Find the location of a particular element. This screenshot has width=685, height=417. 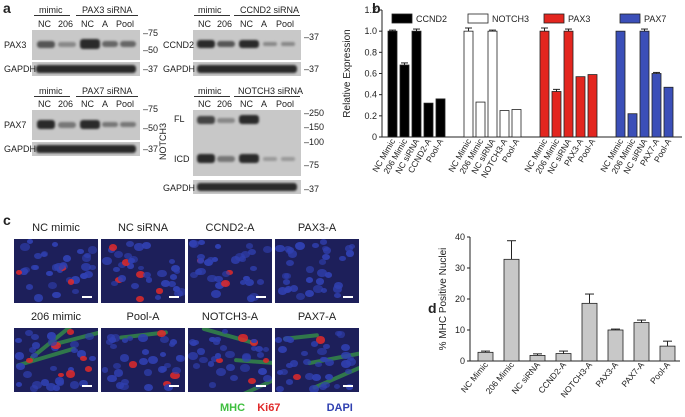

y-tick-label: 0.2 is located at coordinates (370, 116).